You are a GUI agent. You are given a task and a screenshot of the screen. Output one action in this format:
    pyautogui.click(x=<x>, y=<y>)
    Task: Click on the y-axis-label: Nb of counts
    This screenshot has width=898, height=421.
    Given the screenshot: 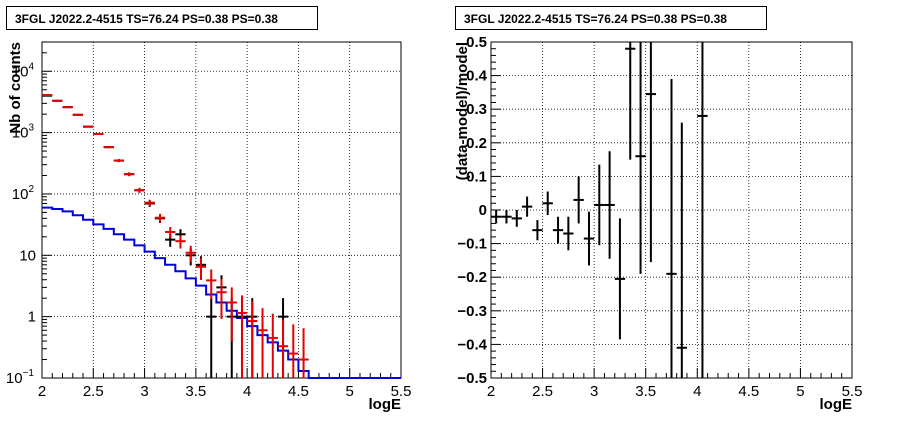 What is the action you would take?
    pyautogui.click(x=15, y=88)
    